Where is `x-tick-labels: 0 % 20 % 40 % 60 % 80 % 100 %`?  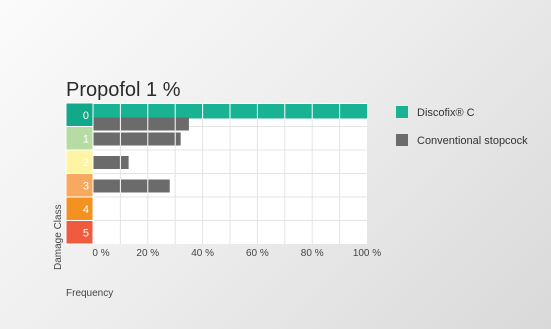 x-tick-labels: 0 % 20 % 40 % 60 % 80 % 100 % is located at coordinates (236, 253).